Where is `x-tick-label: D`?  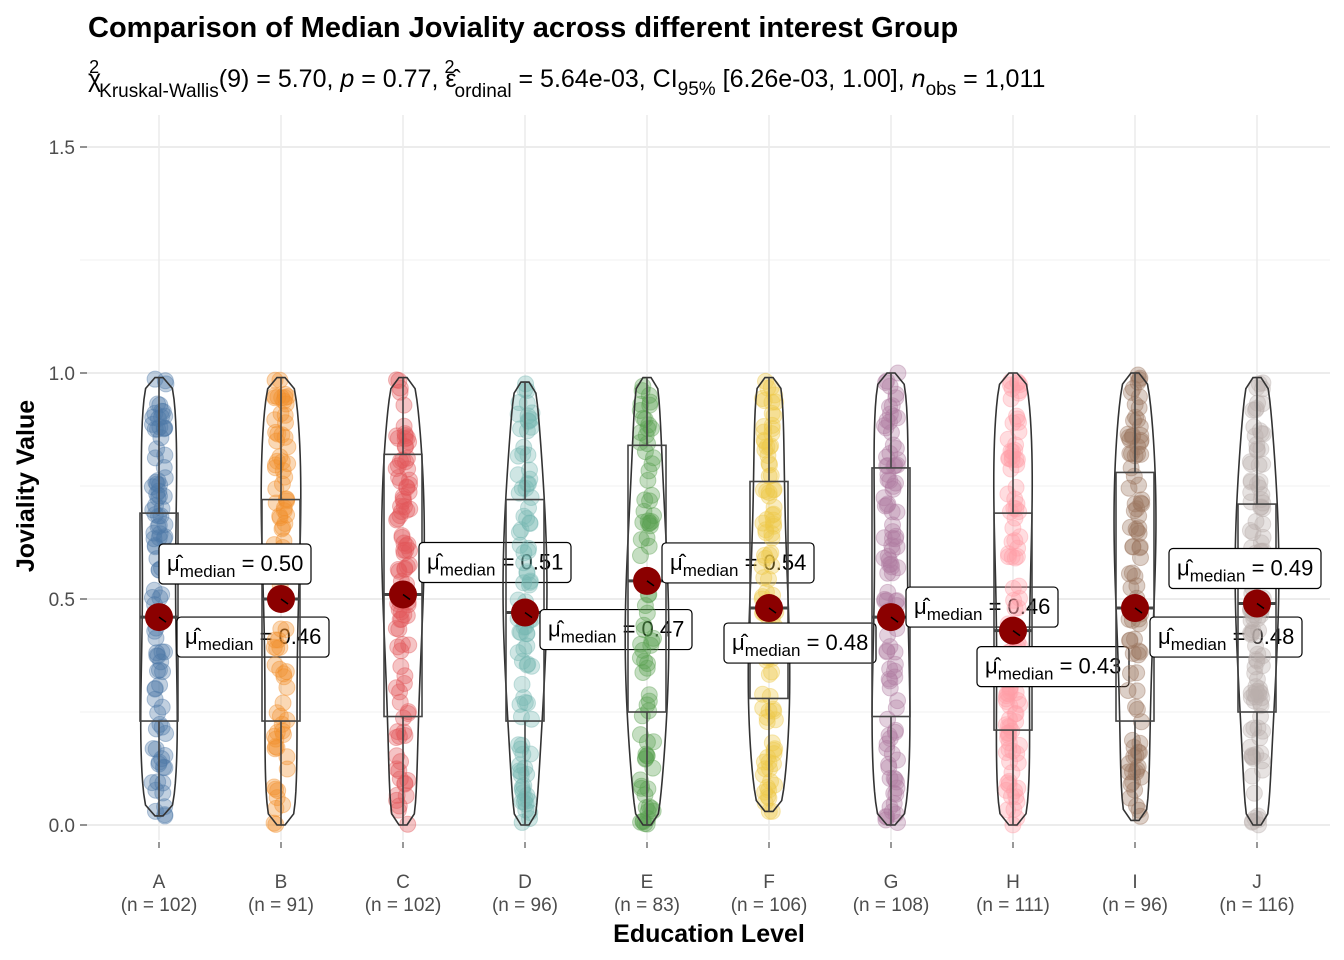 x-tick-label: D is located at coordinates (525, 882).